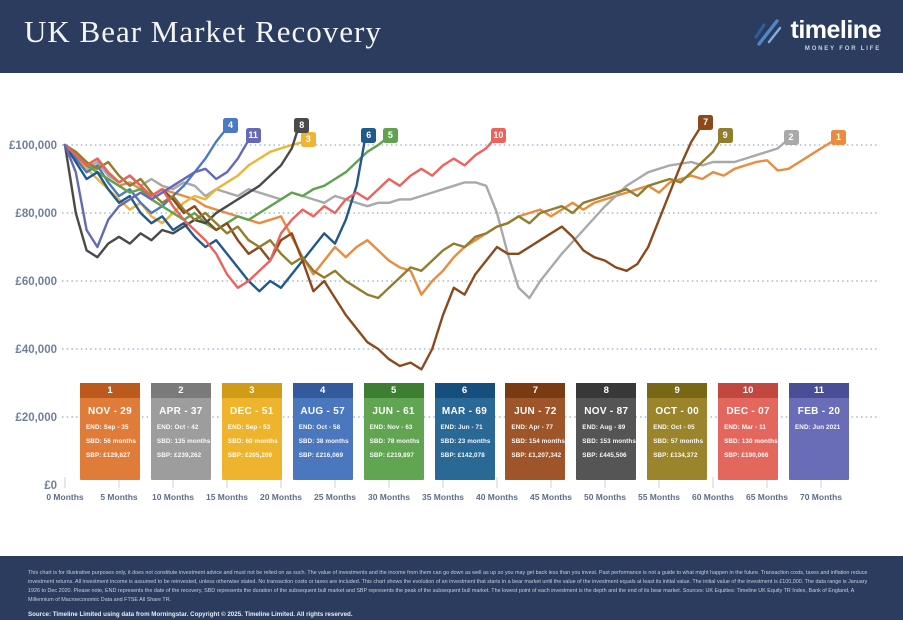  Describe the element at coordinates (605, 497) in the screenshot. I see `x-axis-tick-label: 50 Months` at that location.